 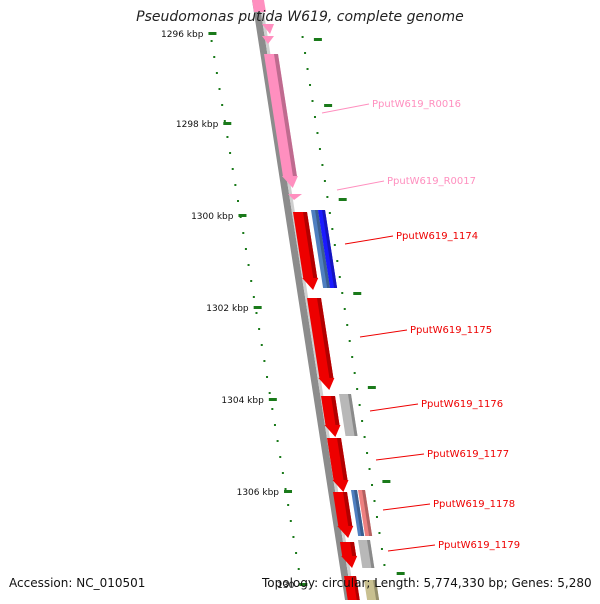 I want to click on gene-label-g1178: PputW619_1178, so click(x=474, y=504).